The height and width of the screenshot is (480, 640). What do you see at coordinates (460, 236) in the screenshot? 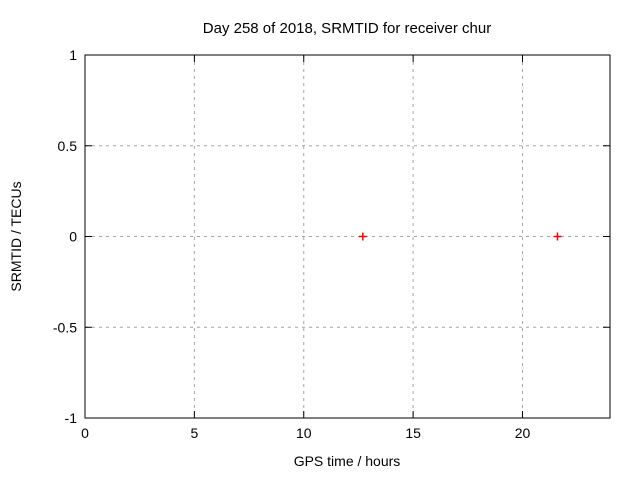
I see `data-points` at bounding box center [460, 236].